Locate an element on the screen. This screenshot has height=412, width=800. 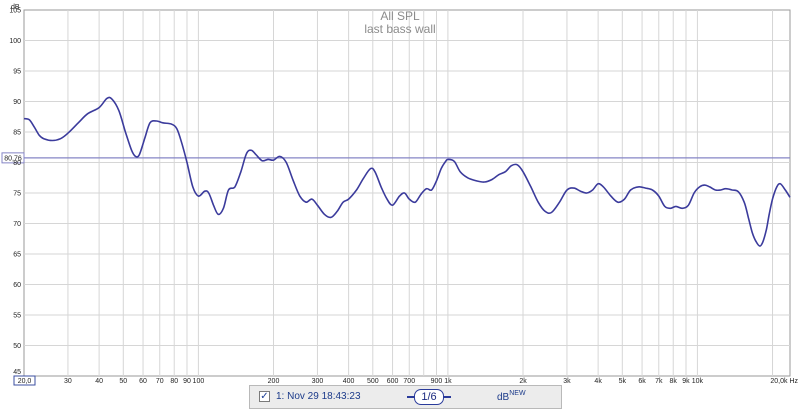
units-selector: dBNEW is located at coordinates (511, 396).